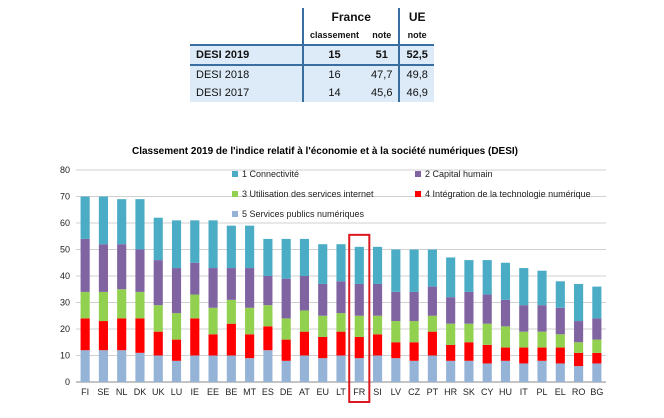  What do you see at coordinates (122, 392) in the screenshot?
I see `x-tick-label: NL` at bounding box center [122, 392].